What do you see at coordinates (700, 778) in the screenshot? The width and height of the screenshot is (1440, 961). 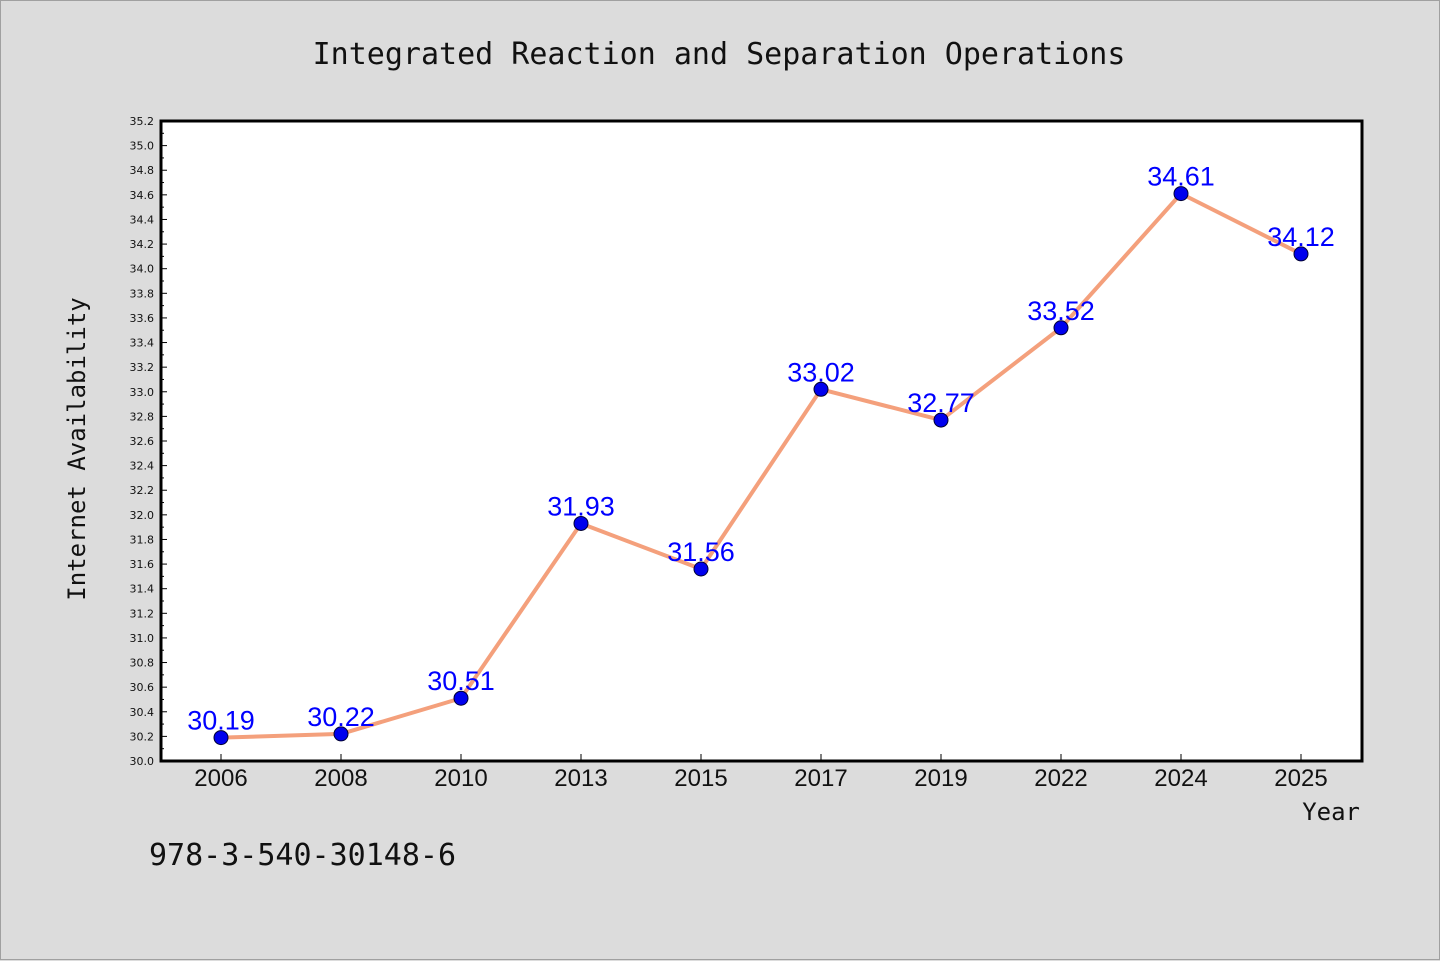 I see `x-tick-label: 2015` at bounding box center [700, 778].